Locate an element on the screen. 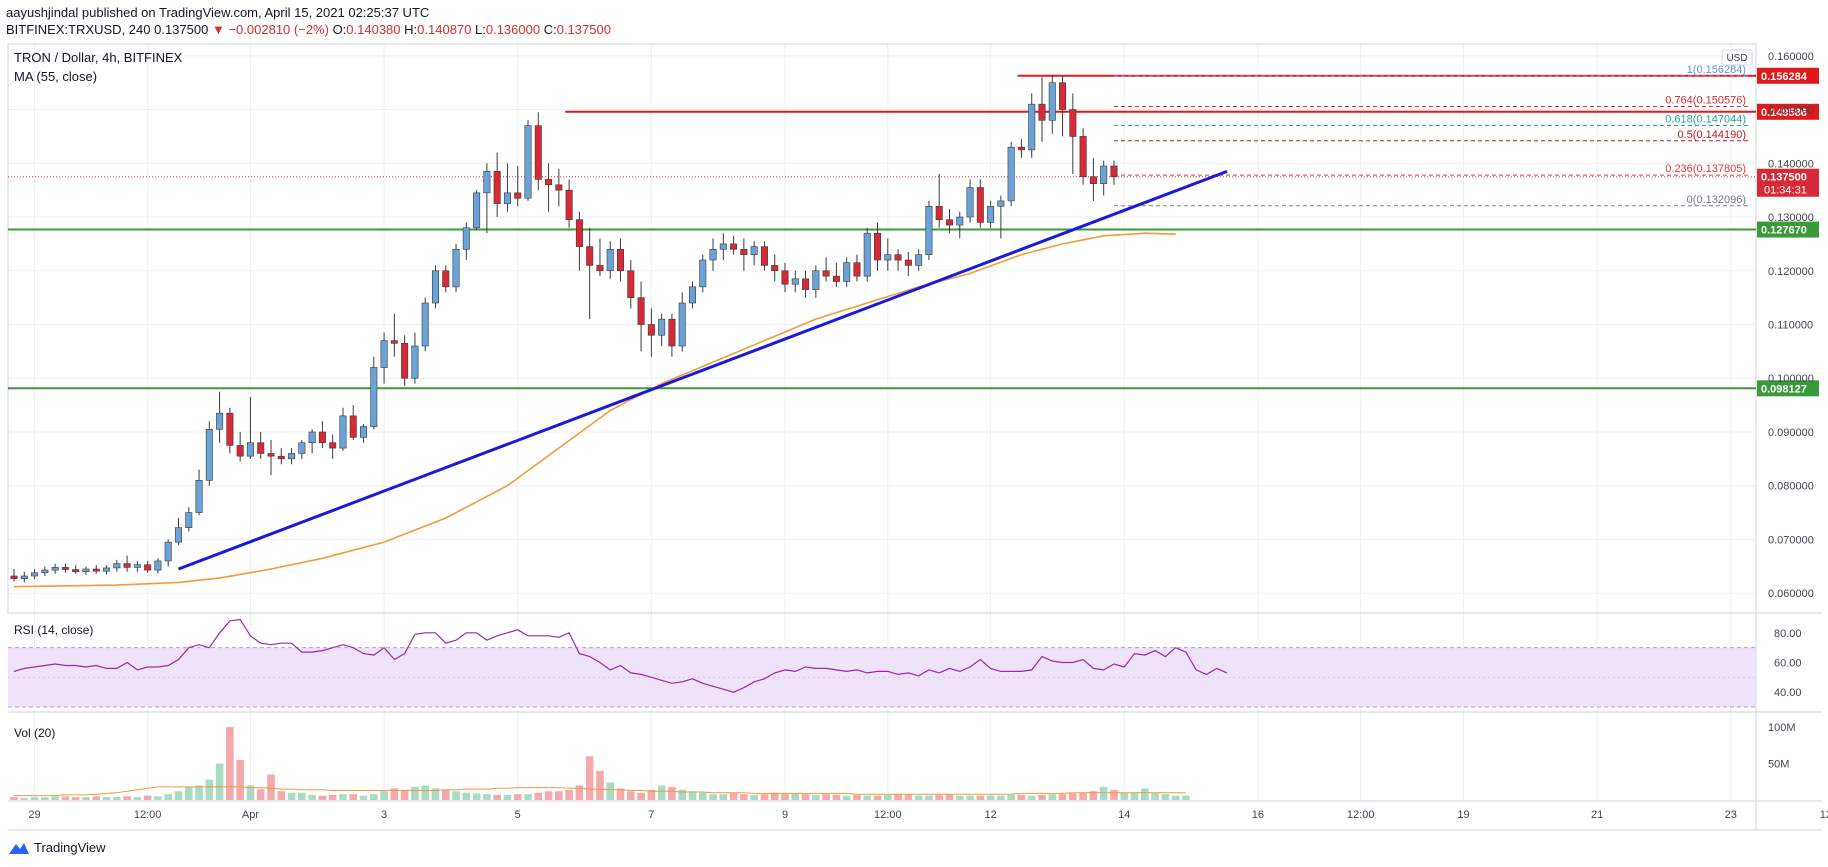  tradingview-logo-icon is located at coordinates (19, 848).